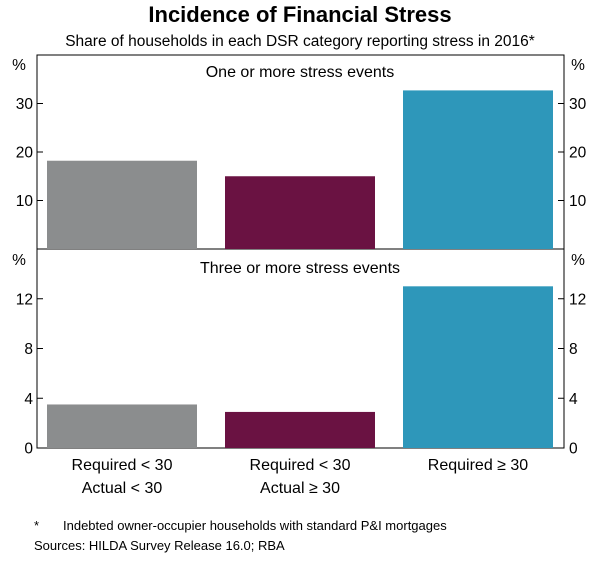 This screenshot has width=600, height=563. I want to click on footnote-marker: *, so click(36, 525).